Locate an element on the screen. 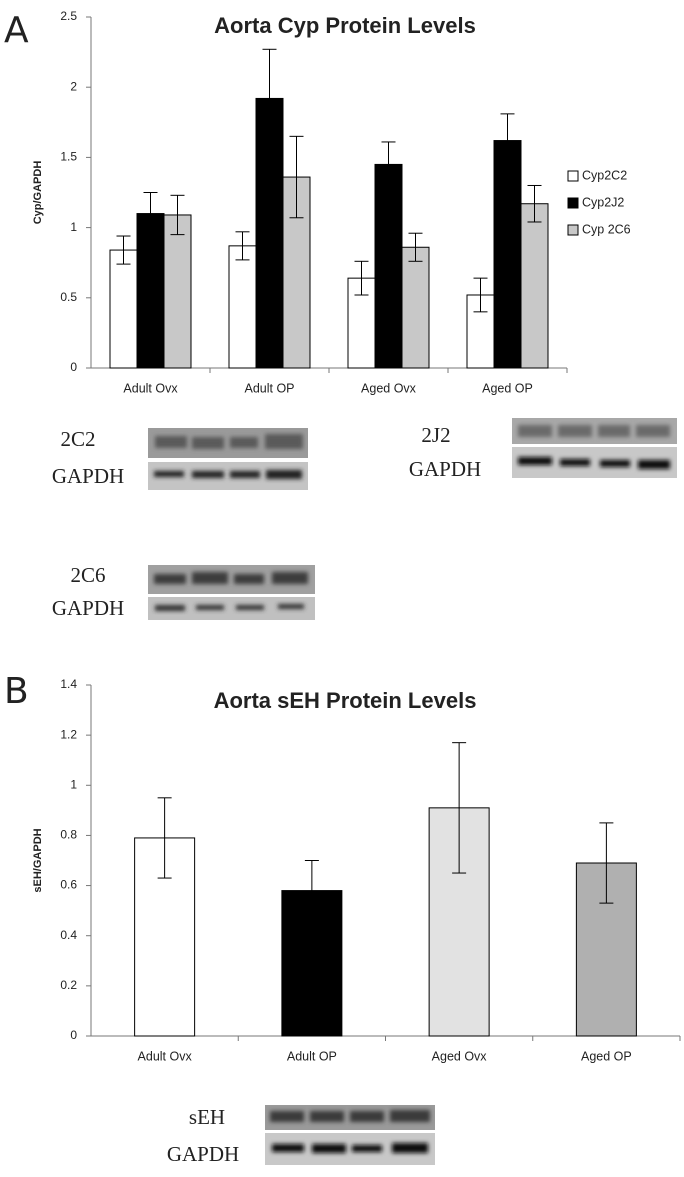  y-tick-label: 0.6 is located at coordinates (68, 885).